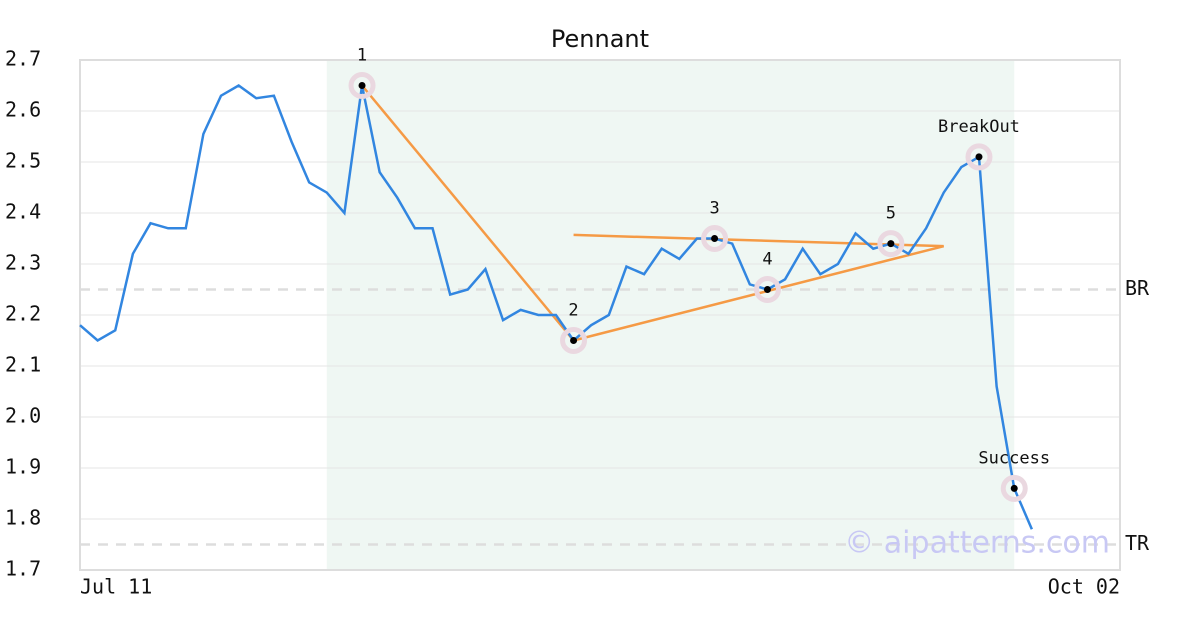 The height and width of the screenshot is (630, 1200). Describe the element at coordinates (1137, 543) in the screenshot. I see `level-label: TR` at that location.